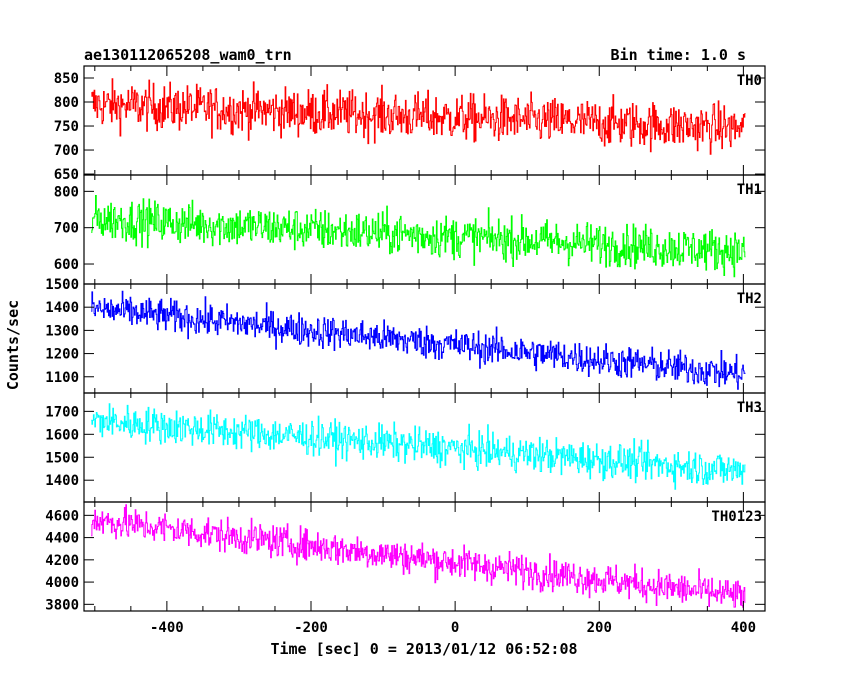  I want to click on y-tick-label: 850, so click(66, 79).